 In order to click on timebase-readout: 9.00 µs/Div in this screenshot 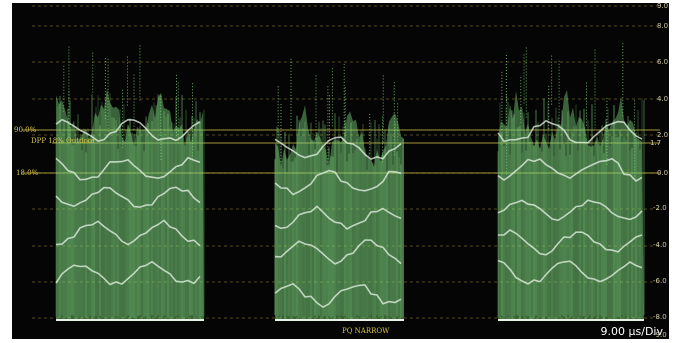, I will do `click(631, 331)`.